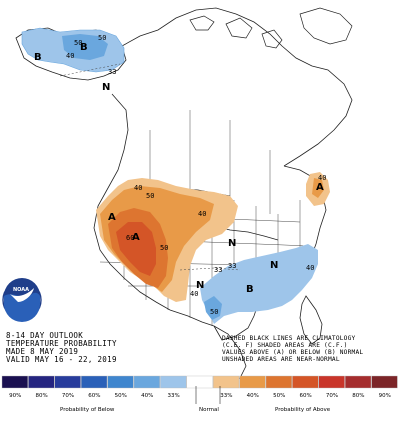 This screenshot has height=423, width=400. I want to click on info-line: 8-14 DAY OUTLOOK, so click(44, 335).